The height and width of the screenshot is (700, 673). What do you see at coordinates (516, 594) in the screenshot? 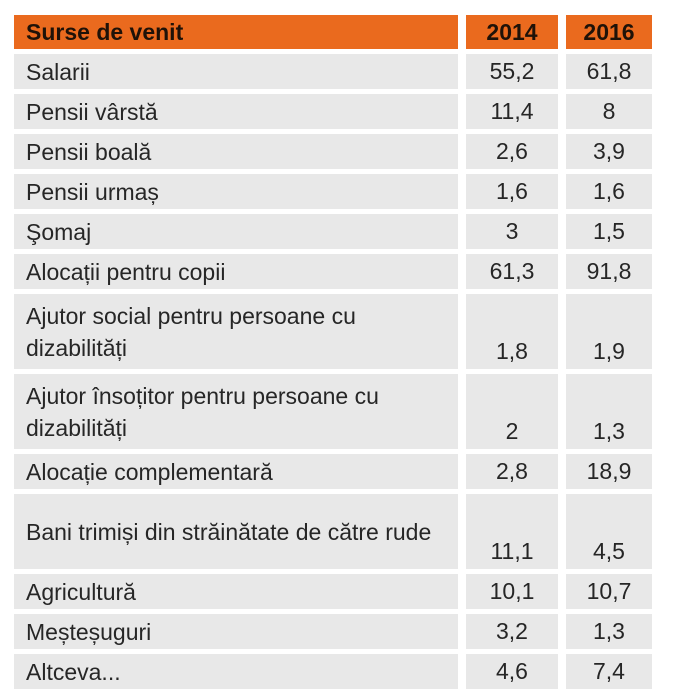
I see `value-2014: 10,1` at bounding box center [516, 594].